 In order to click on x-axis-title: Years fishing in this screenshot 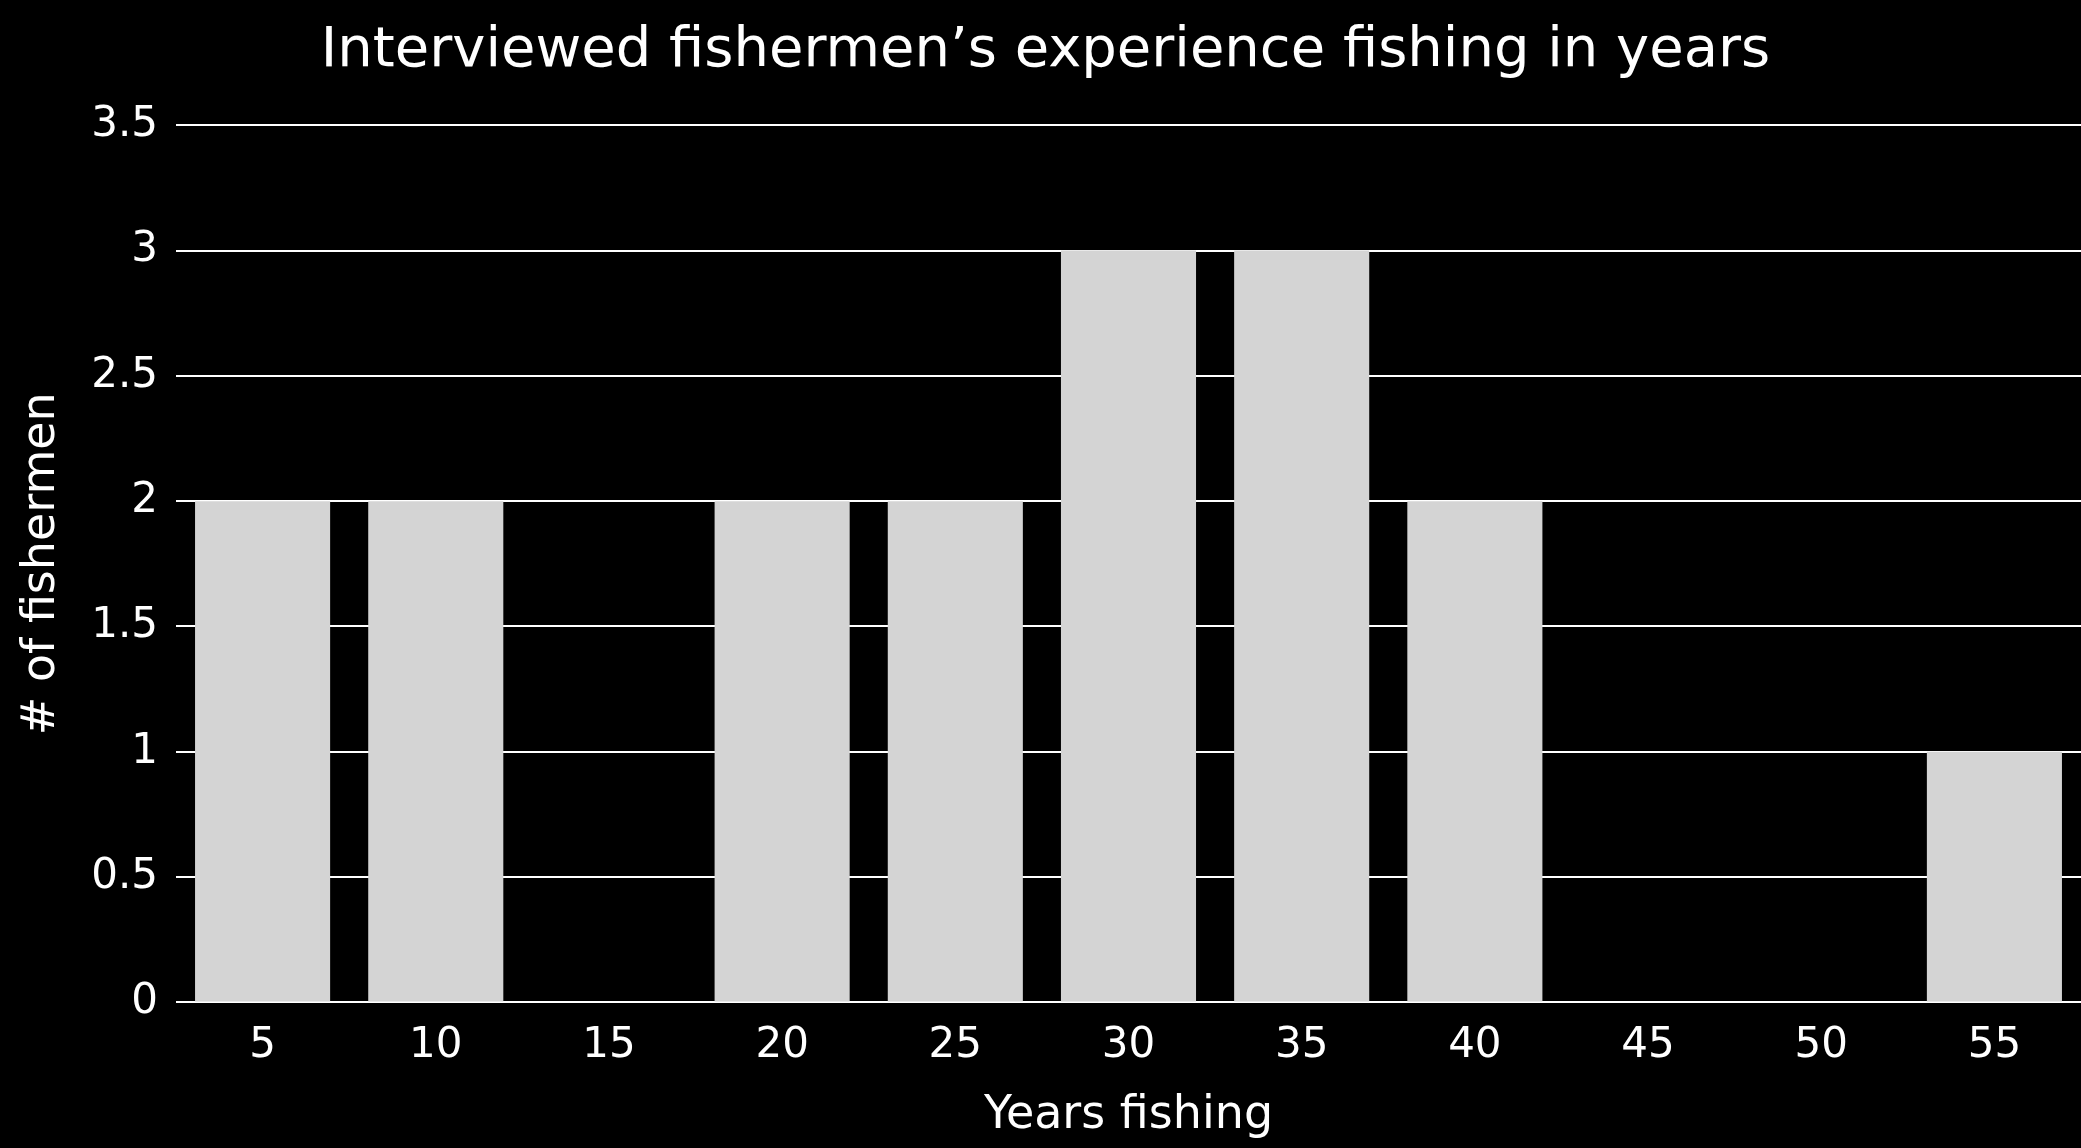, I will do `click(1128, 1112)`.